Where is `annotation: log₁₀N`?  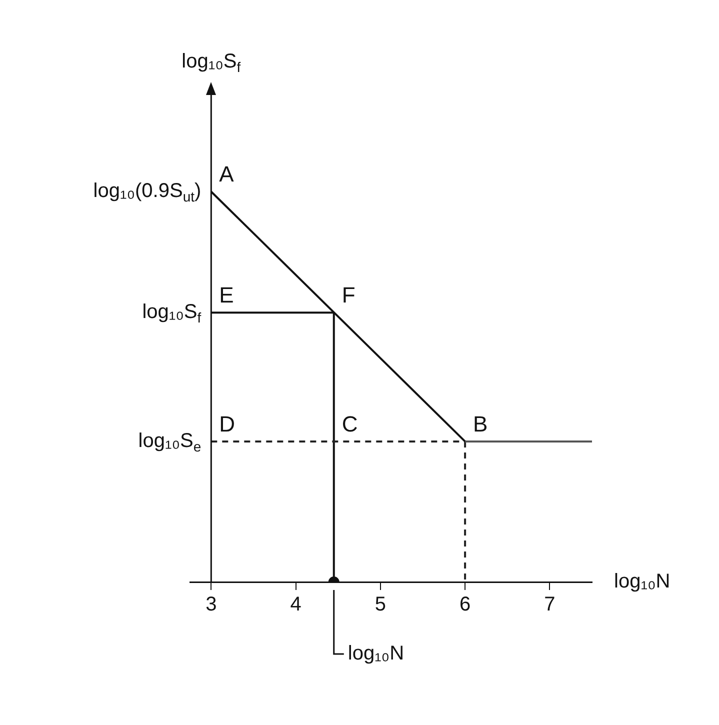
annotation: log₁₀N is located at coordinates (376, 653).